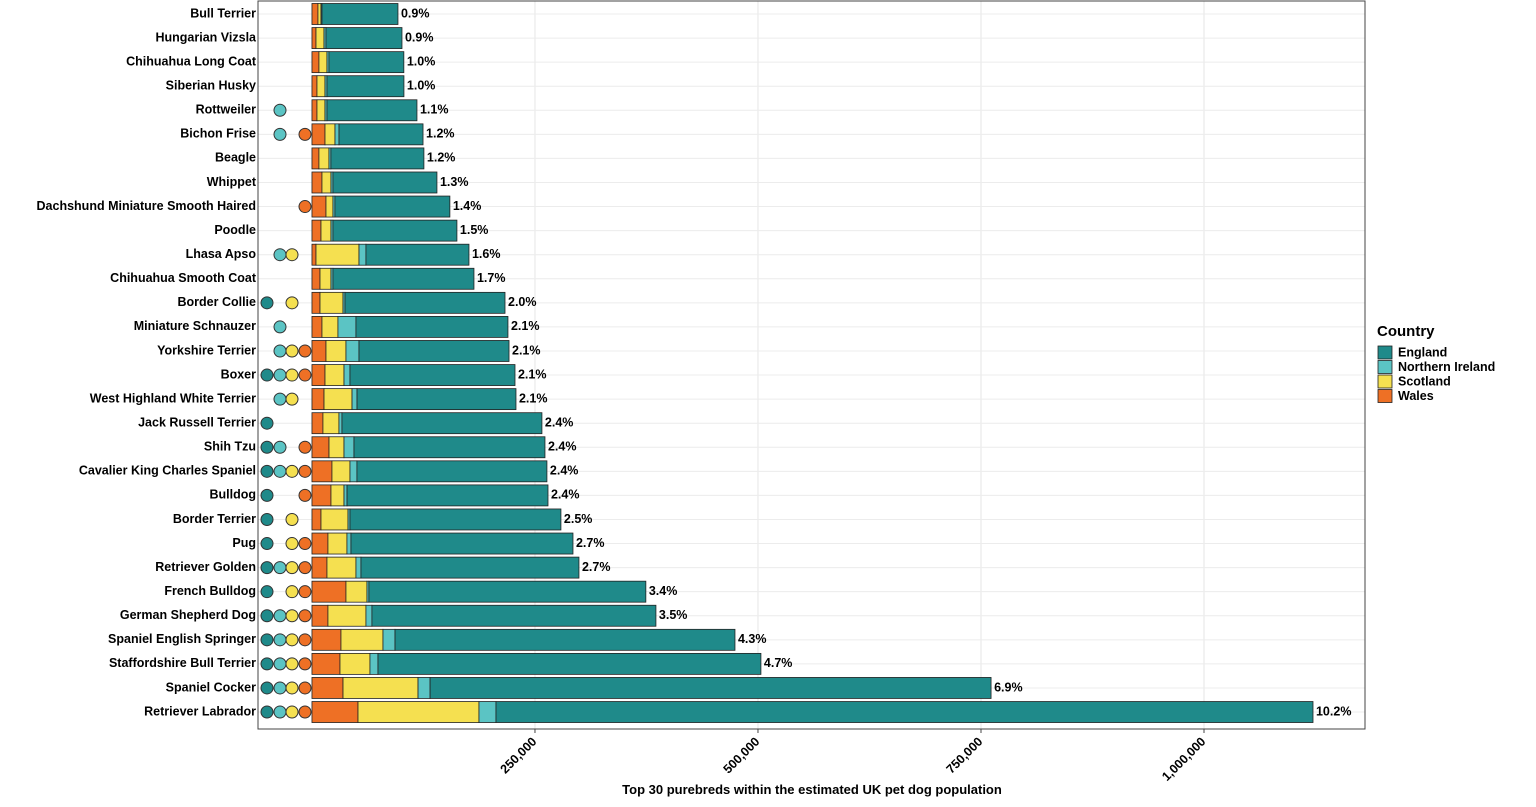  Describe the element at coordinates (223, 13) in the screenshot. I see `y-tick-label: Bull Terrier` at that location.